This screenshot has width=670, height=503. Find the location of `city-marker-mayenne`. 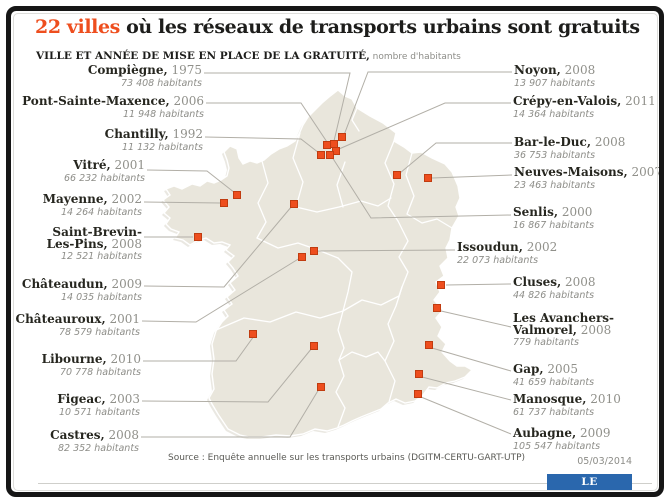

city-marker-mayenne is located at coordinates (224, 203).